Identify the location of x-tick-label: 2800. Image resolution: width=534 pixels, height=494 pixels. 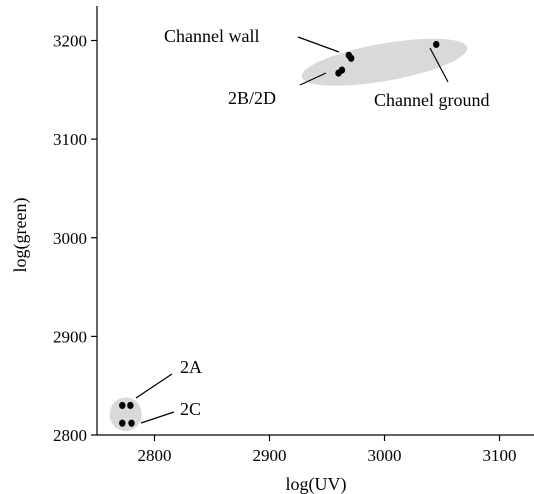
(155, 455).